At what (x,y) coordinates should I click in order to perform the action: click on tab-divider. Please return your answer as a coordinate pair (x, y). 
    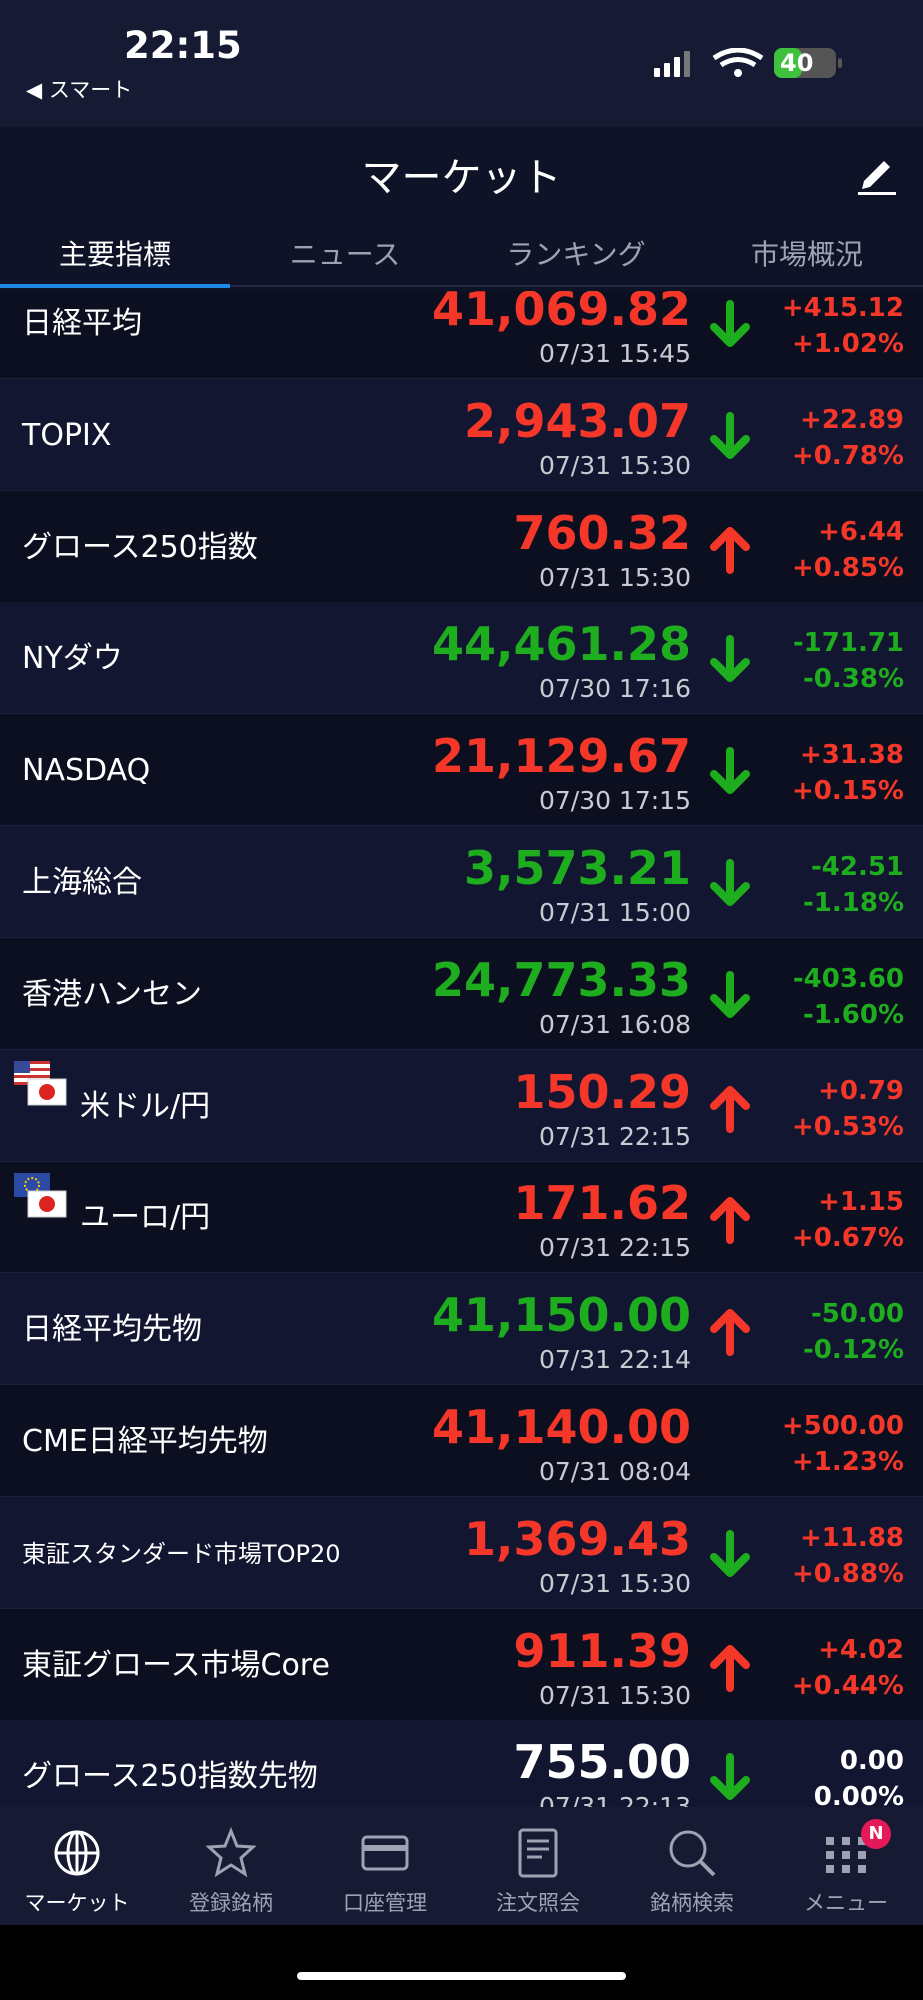
    Looking at the image, I should click on (461, 286).